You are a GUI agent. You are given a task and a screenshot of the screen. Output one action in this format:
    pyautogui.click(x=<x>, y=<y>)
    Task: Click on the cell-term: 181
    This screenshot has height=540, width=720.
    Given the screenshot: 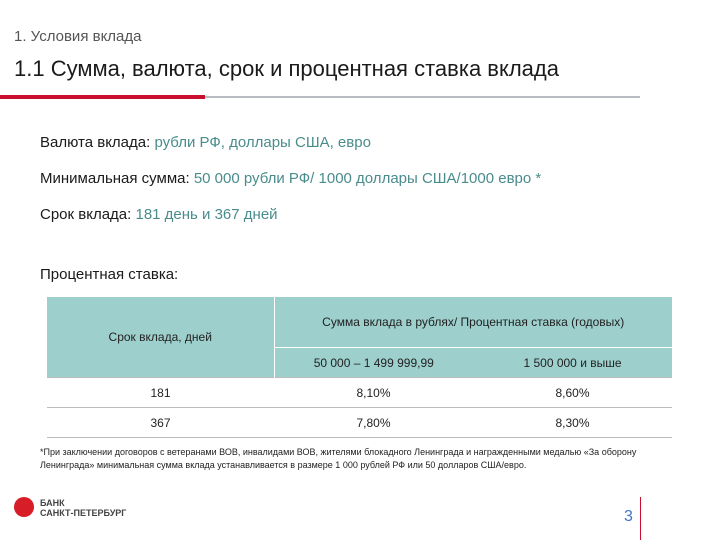 What is the action you would take?
    pyautogui.click(x=160, y=392)
    